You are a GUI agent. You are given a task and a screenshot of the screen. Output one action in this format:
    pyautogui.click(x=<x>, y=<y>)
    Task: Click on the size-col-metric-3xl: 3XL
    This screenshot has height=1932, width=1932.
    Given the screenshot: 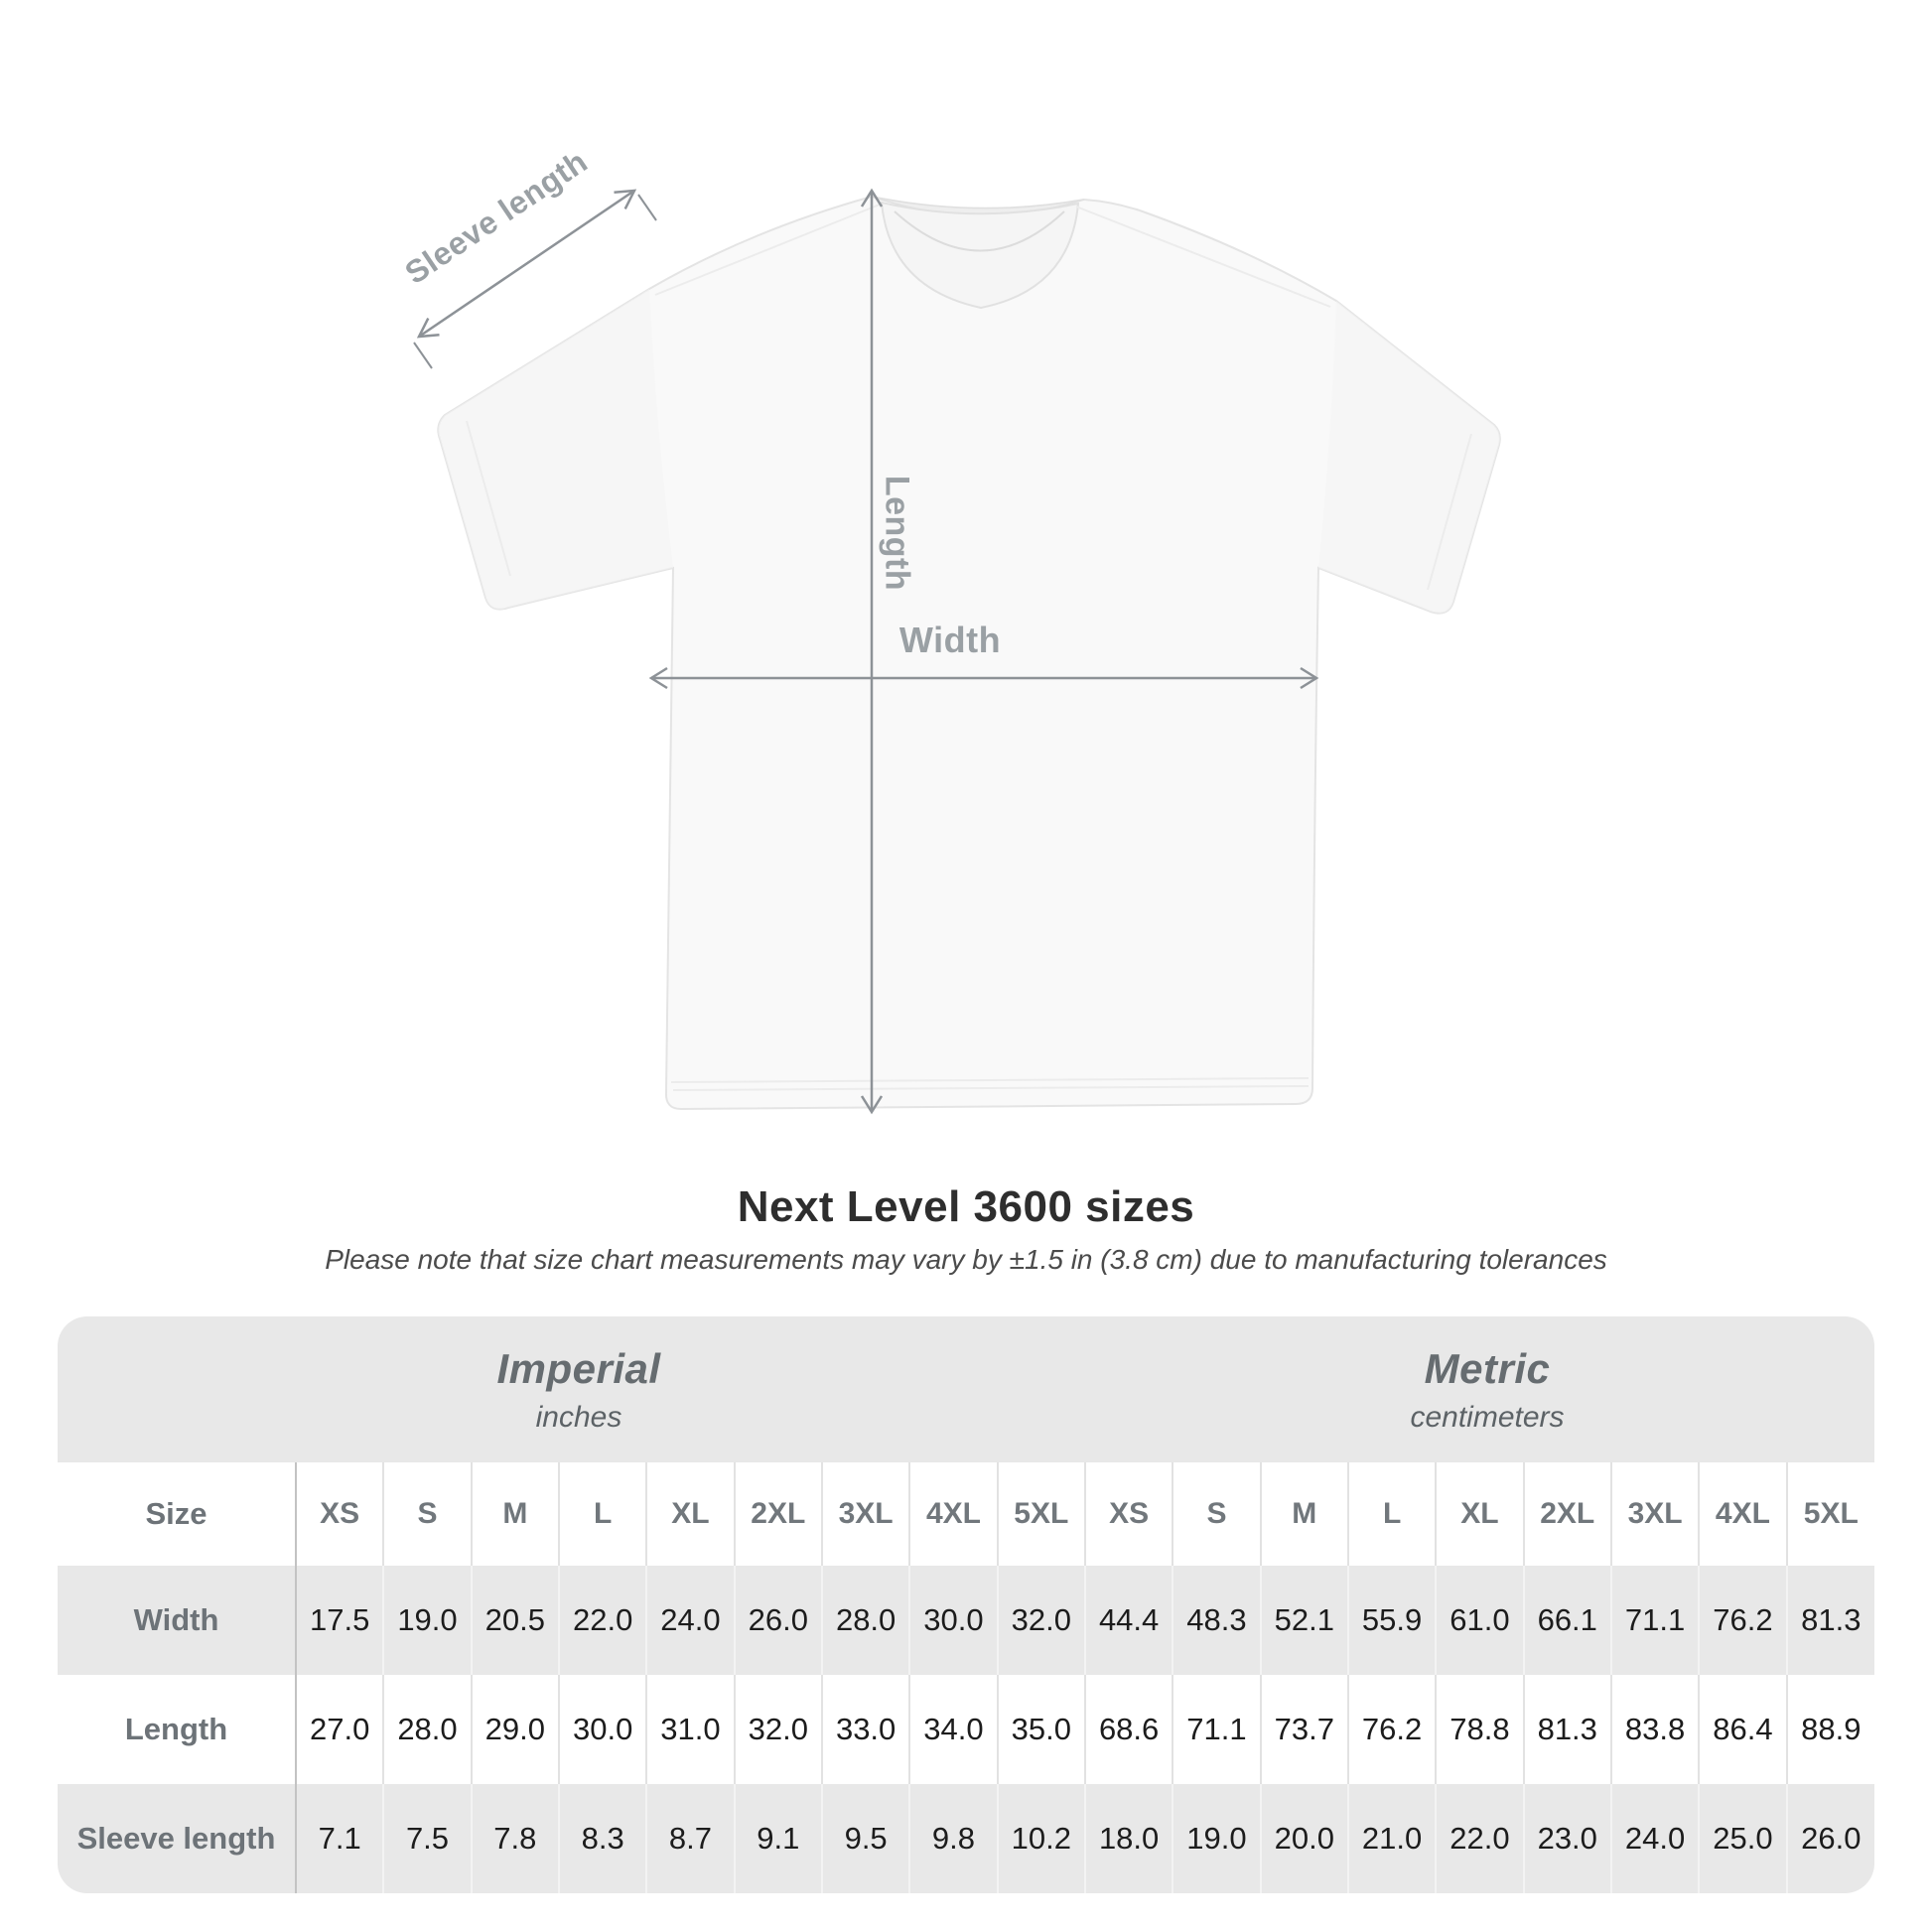 What is the action you would take?
    pyautogui.click(x=1655, y=1514)
    